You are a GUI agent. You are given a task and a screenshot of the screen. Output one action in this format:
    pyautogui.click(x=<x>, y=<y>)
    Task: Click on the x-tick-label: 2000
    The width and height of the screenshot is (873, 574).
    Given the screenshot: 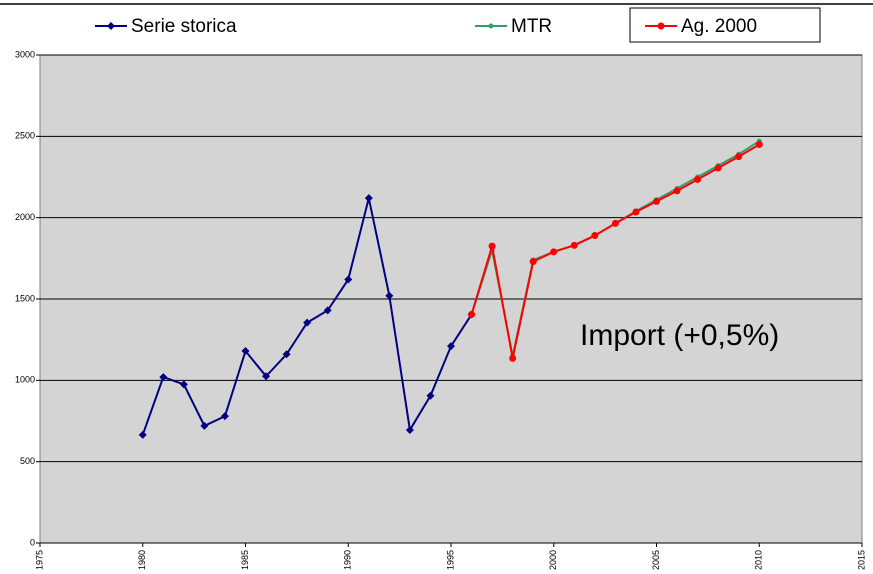 What is the action you would take?
    pyautogui.click(x=553, y=560)
    